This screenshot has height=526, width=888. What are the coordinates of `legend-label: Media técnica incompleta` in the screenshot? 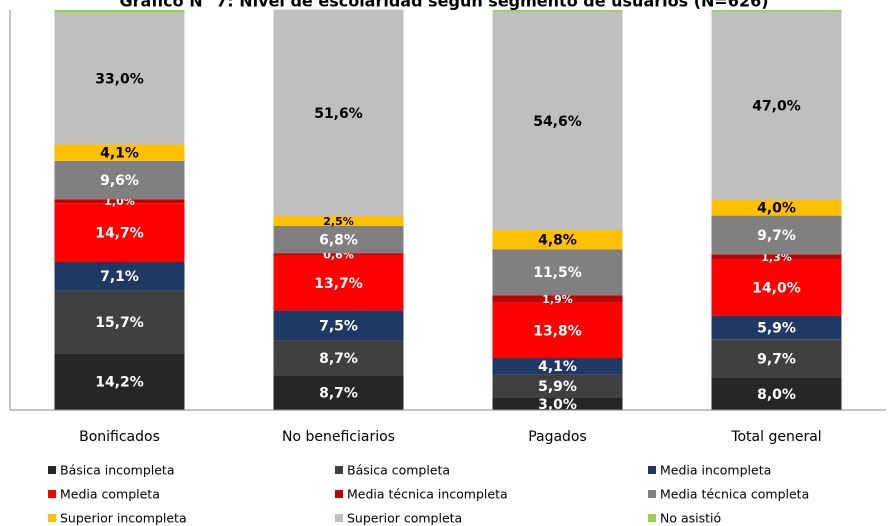 It's located at (427, 494).